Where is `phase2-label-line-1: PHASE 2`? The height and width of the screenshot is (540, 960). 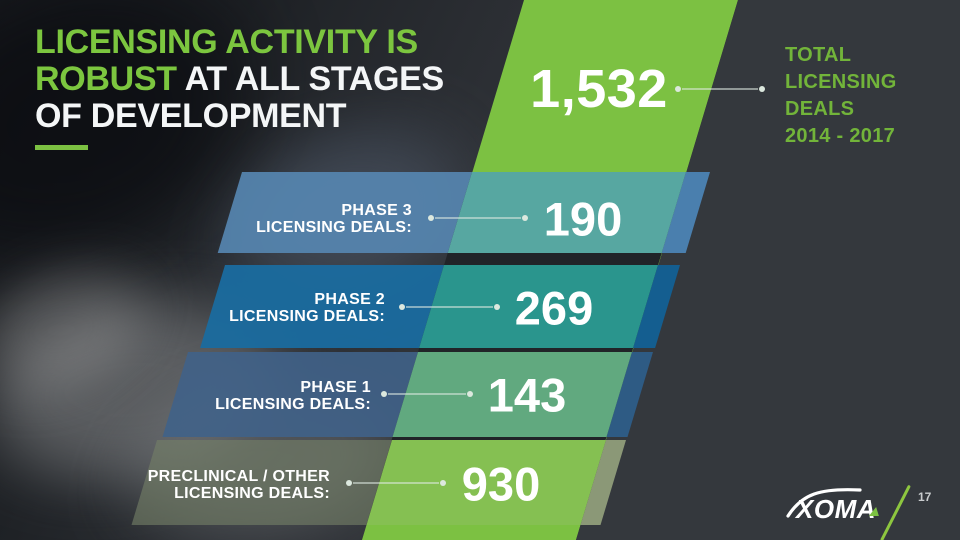 phase2-label-line-1: PHASE 2 is located at coordinates (349, 299).